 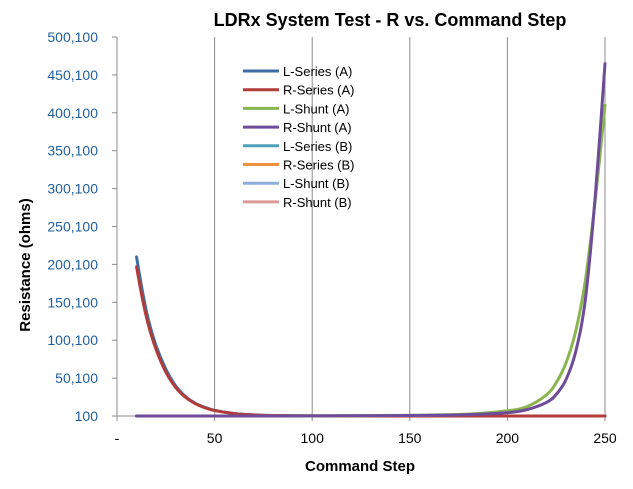 What do you see at coordinates (410, 438) in the screenshot?
I see `x-tick-label: 150` at bounding box center [410, 438].